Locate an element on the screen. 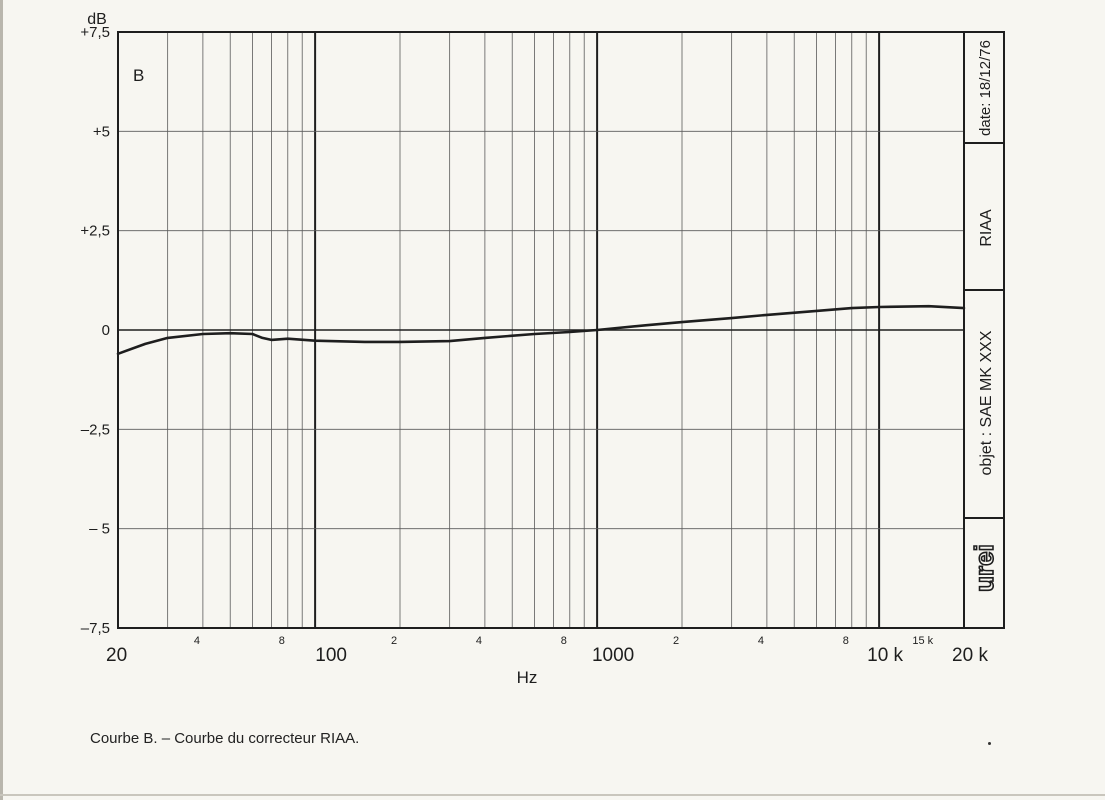  chart-series is located at coordinates (541, 330).